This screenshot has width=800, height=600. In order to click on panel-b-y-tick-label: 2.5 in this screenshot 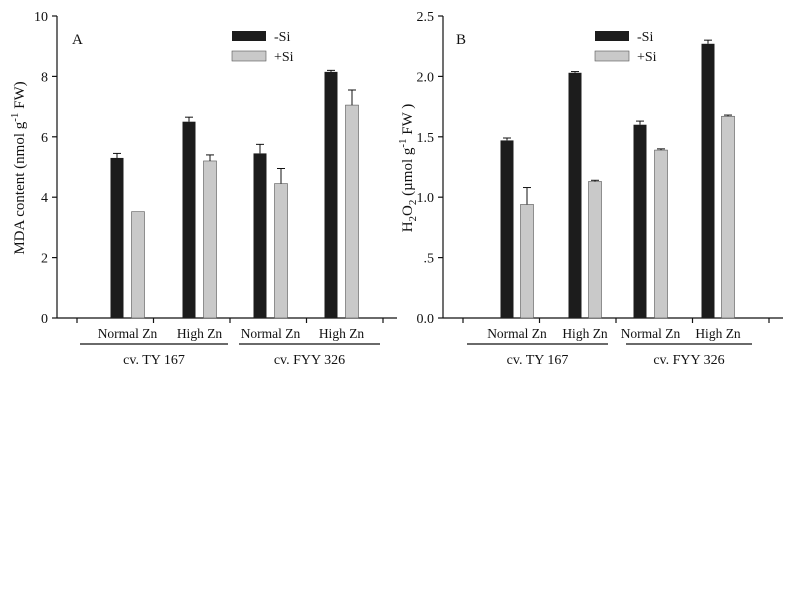, I will do `click(426, 17)`.